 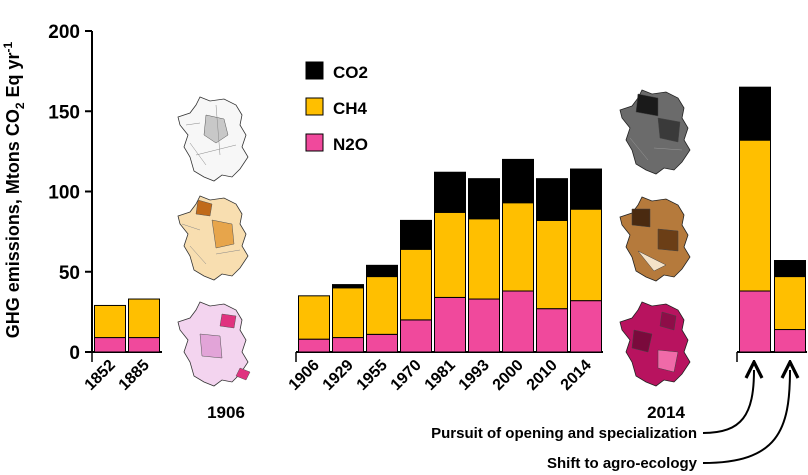 What do you see at coordinates (655, 344) in the screenshot?
I see `map-2014-n2o` at bounding box center [655, 344].